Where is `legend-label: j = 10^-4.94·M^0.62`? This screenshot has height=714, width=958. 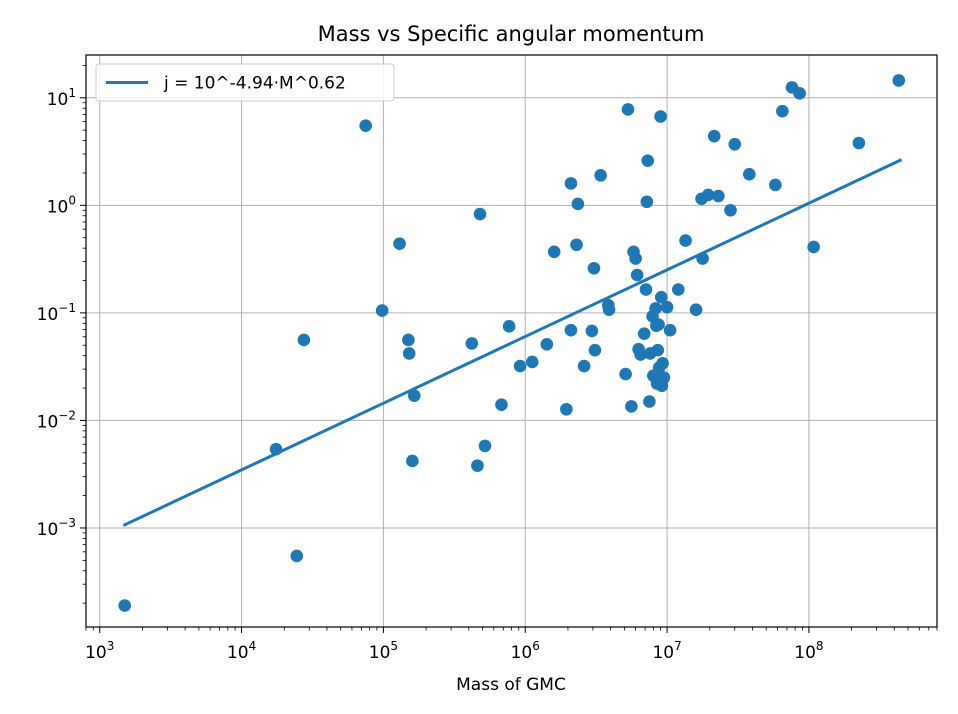 legend-label: j = 10^-4.94·M^0.62 is located at coordinates (254, 84).